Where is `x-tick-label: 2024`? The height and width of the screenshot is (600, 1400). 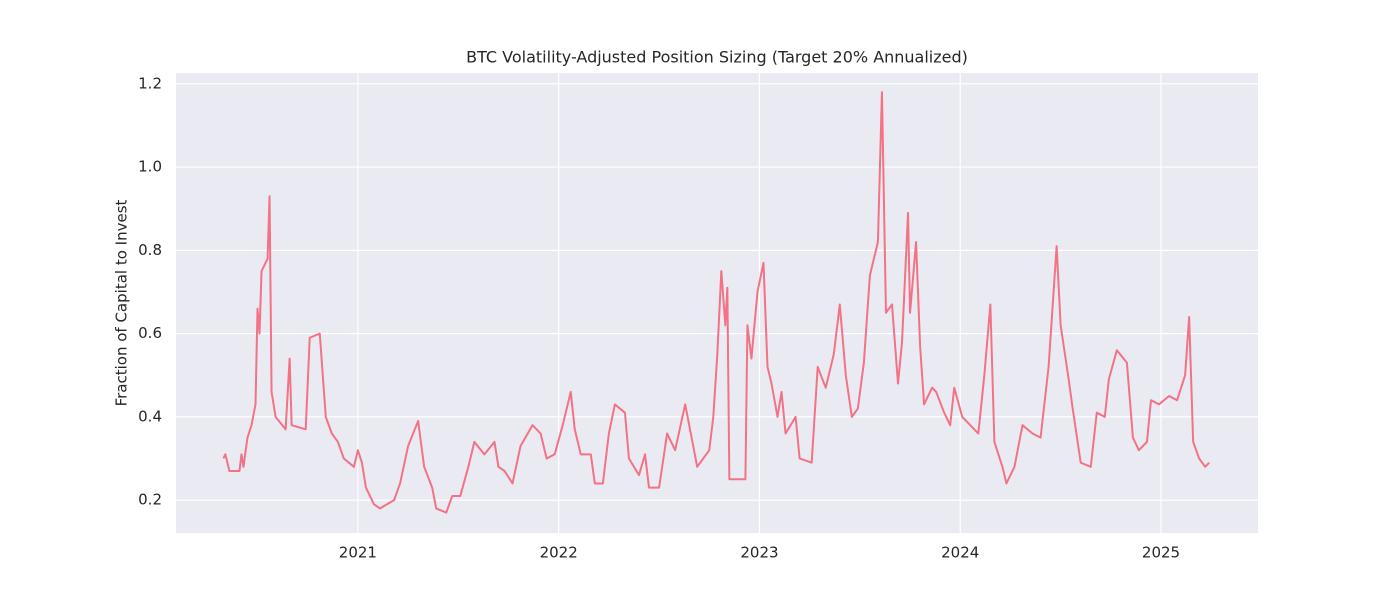
x-tick-label: 2024 is located at coordinates (960, 553).